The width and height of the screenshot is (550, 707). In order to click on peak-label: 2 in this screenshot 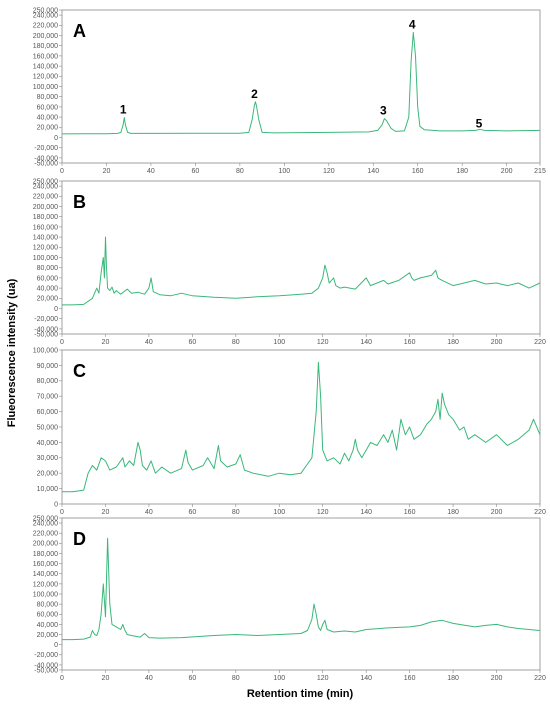, I will do `click(254, 94)`.